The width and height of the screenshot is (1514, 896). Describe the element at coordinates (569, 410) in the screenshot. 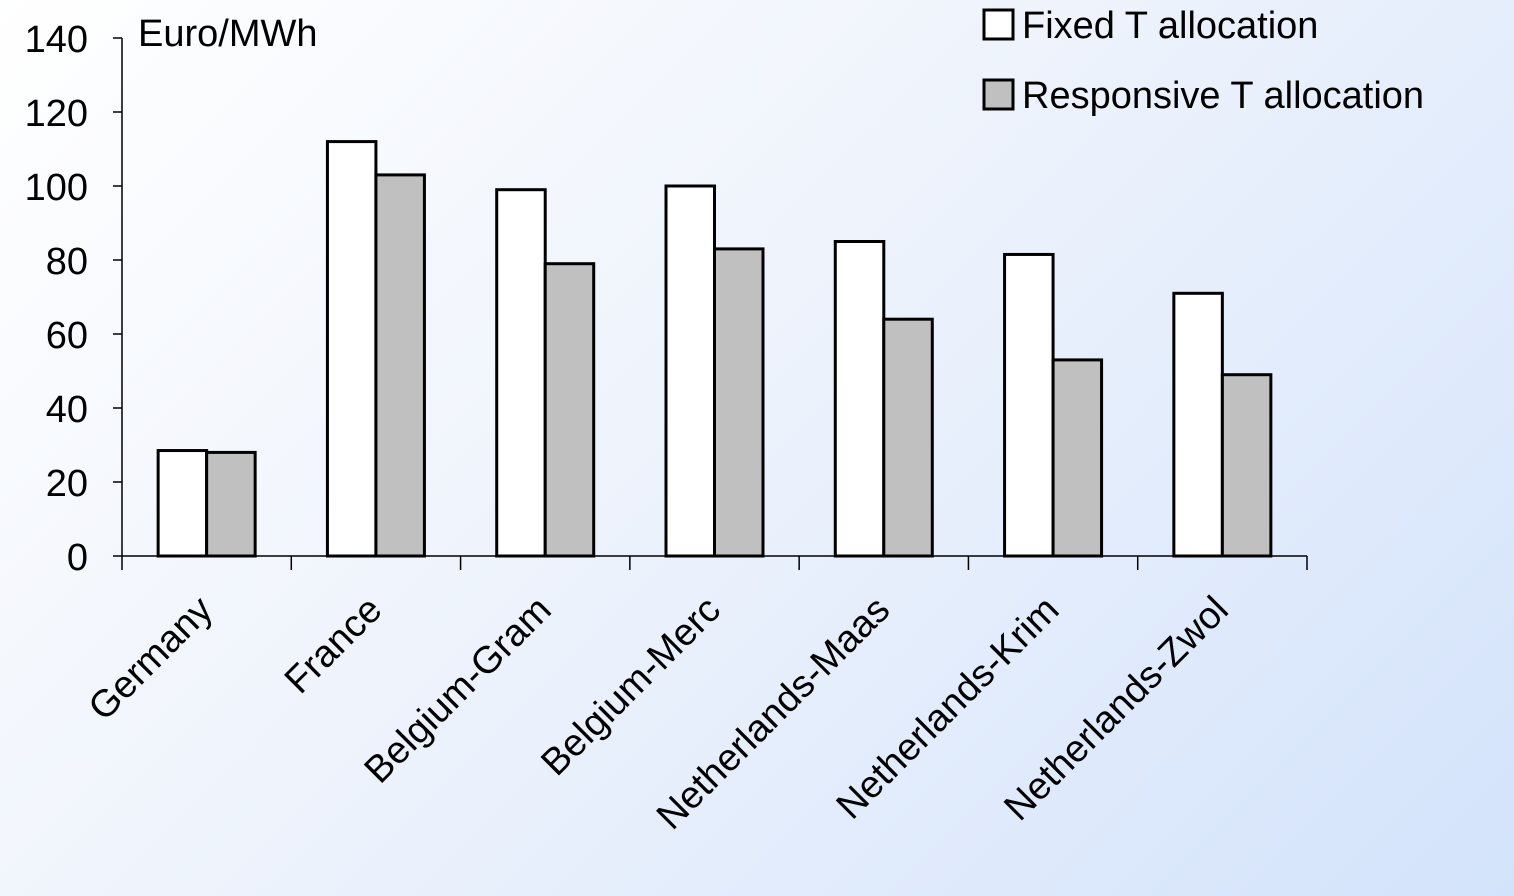

I see `bar-responsive-belgium-gram` at that location.